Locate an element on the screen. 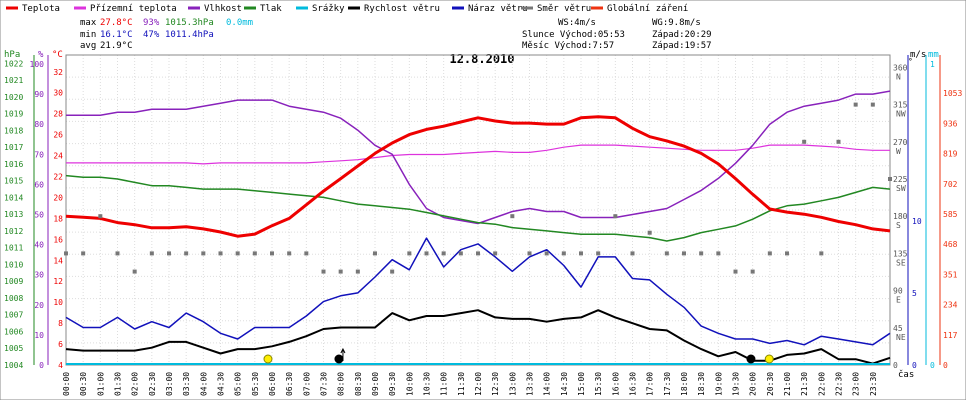 The image size is (966, 400). time-tick: 00:00 is located at coordinates (66, 384).